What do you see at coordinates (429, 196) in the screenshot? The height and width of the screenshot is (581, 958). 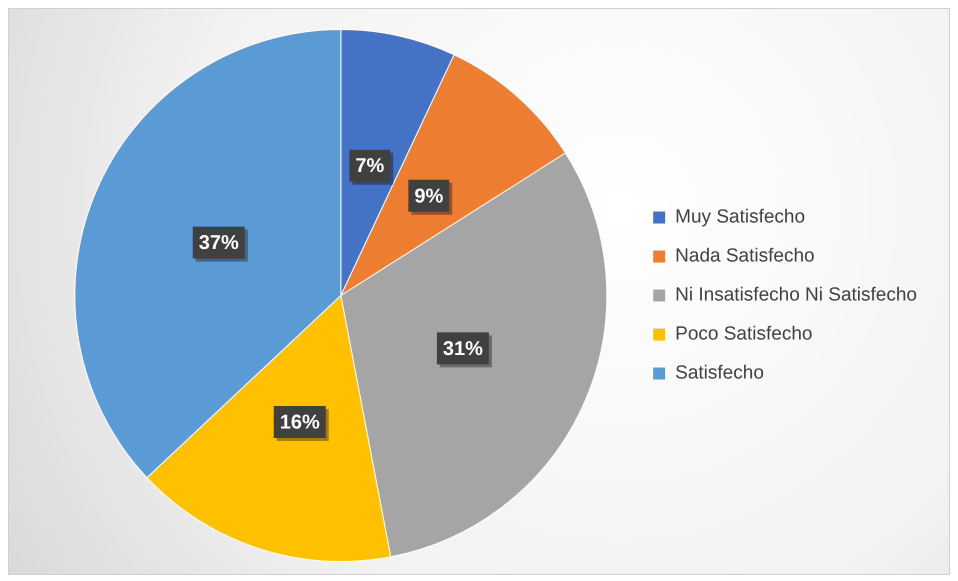 I see `data-label: 9%` at bounding box center [429, 196].